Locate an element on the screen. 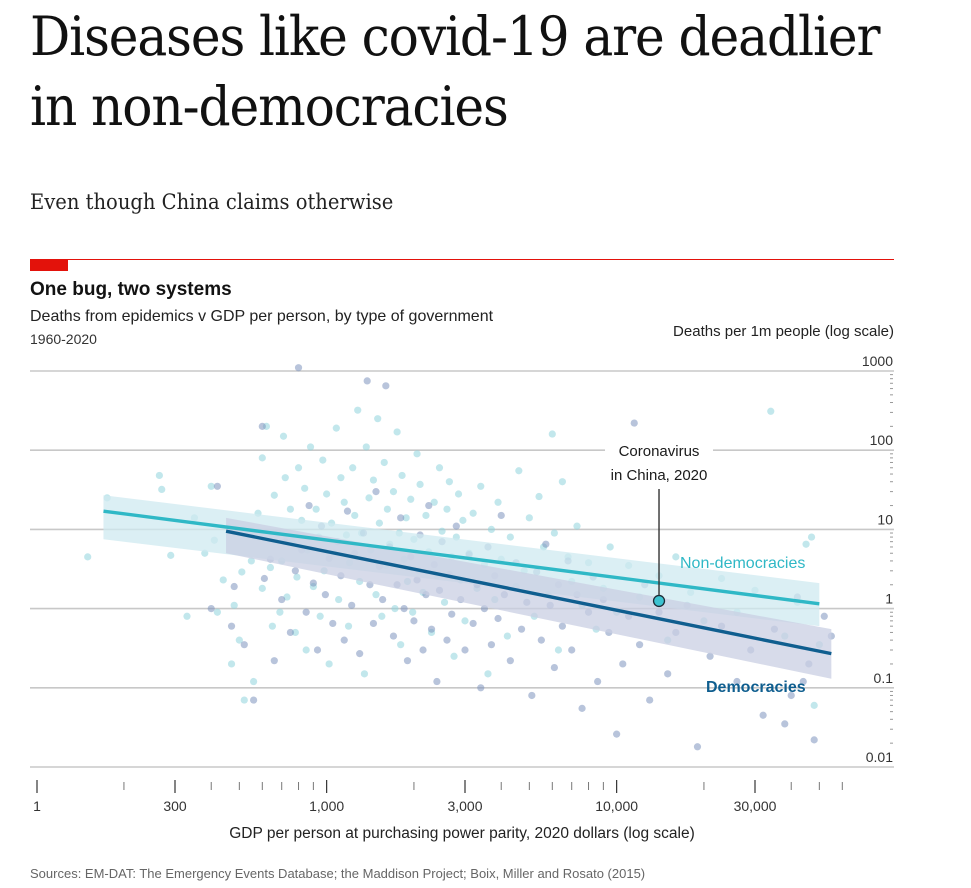 Image resolution: width=971 pixels, height=888 pixels. x-tick-label: 1 is located at coordinates (37, 806).